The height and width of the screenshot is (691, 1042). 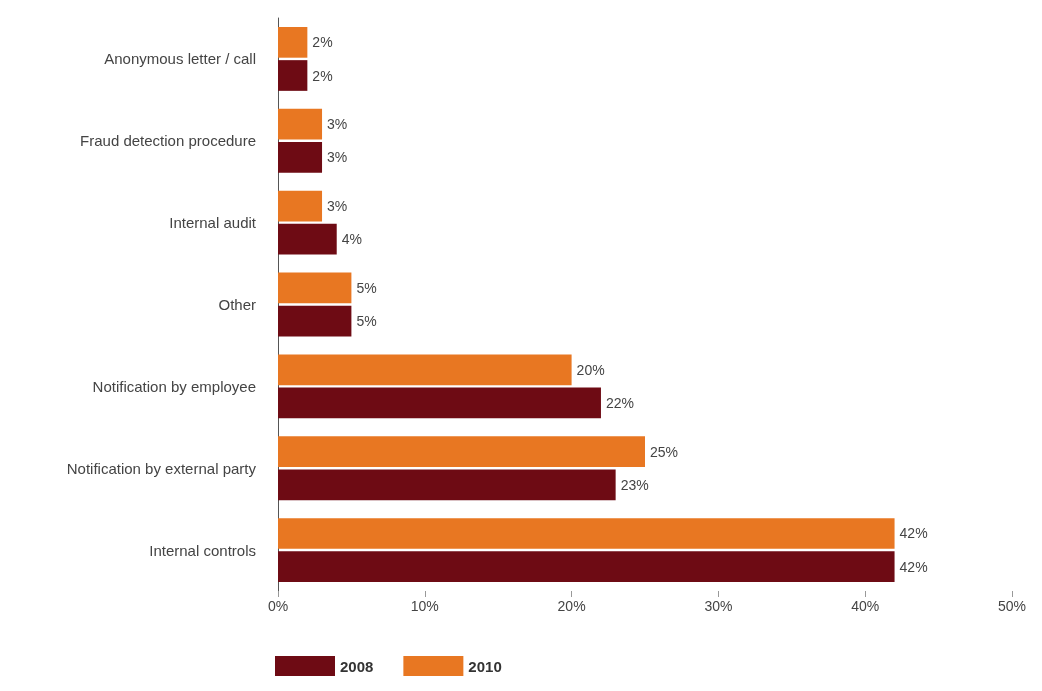 I want to click on x-tick-label: 0%, so click(x=278, y=606).